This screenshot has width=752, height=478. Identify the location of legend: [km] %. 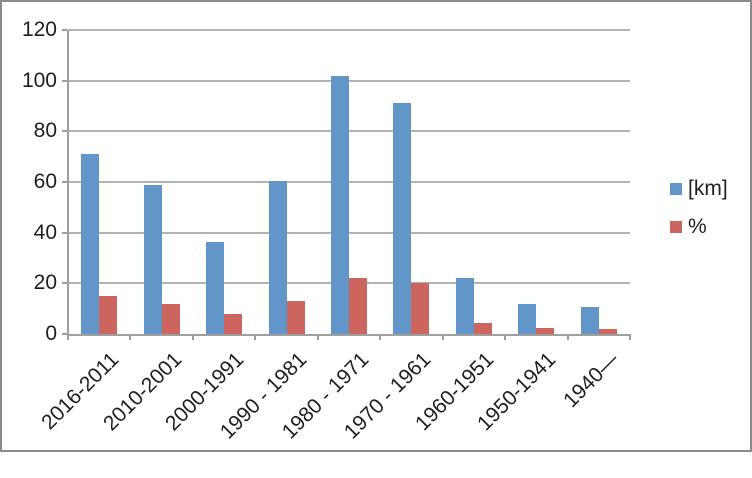
(699, 208).